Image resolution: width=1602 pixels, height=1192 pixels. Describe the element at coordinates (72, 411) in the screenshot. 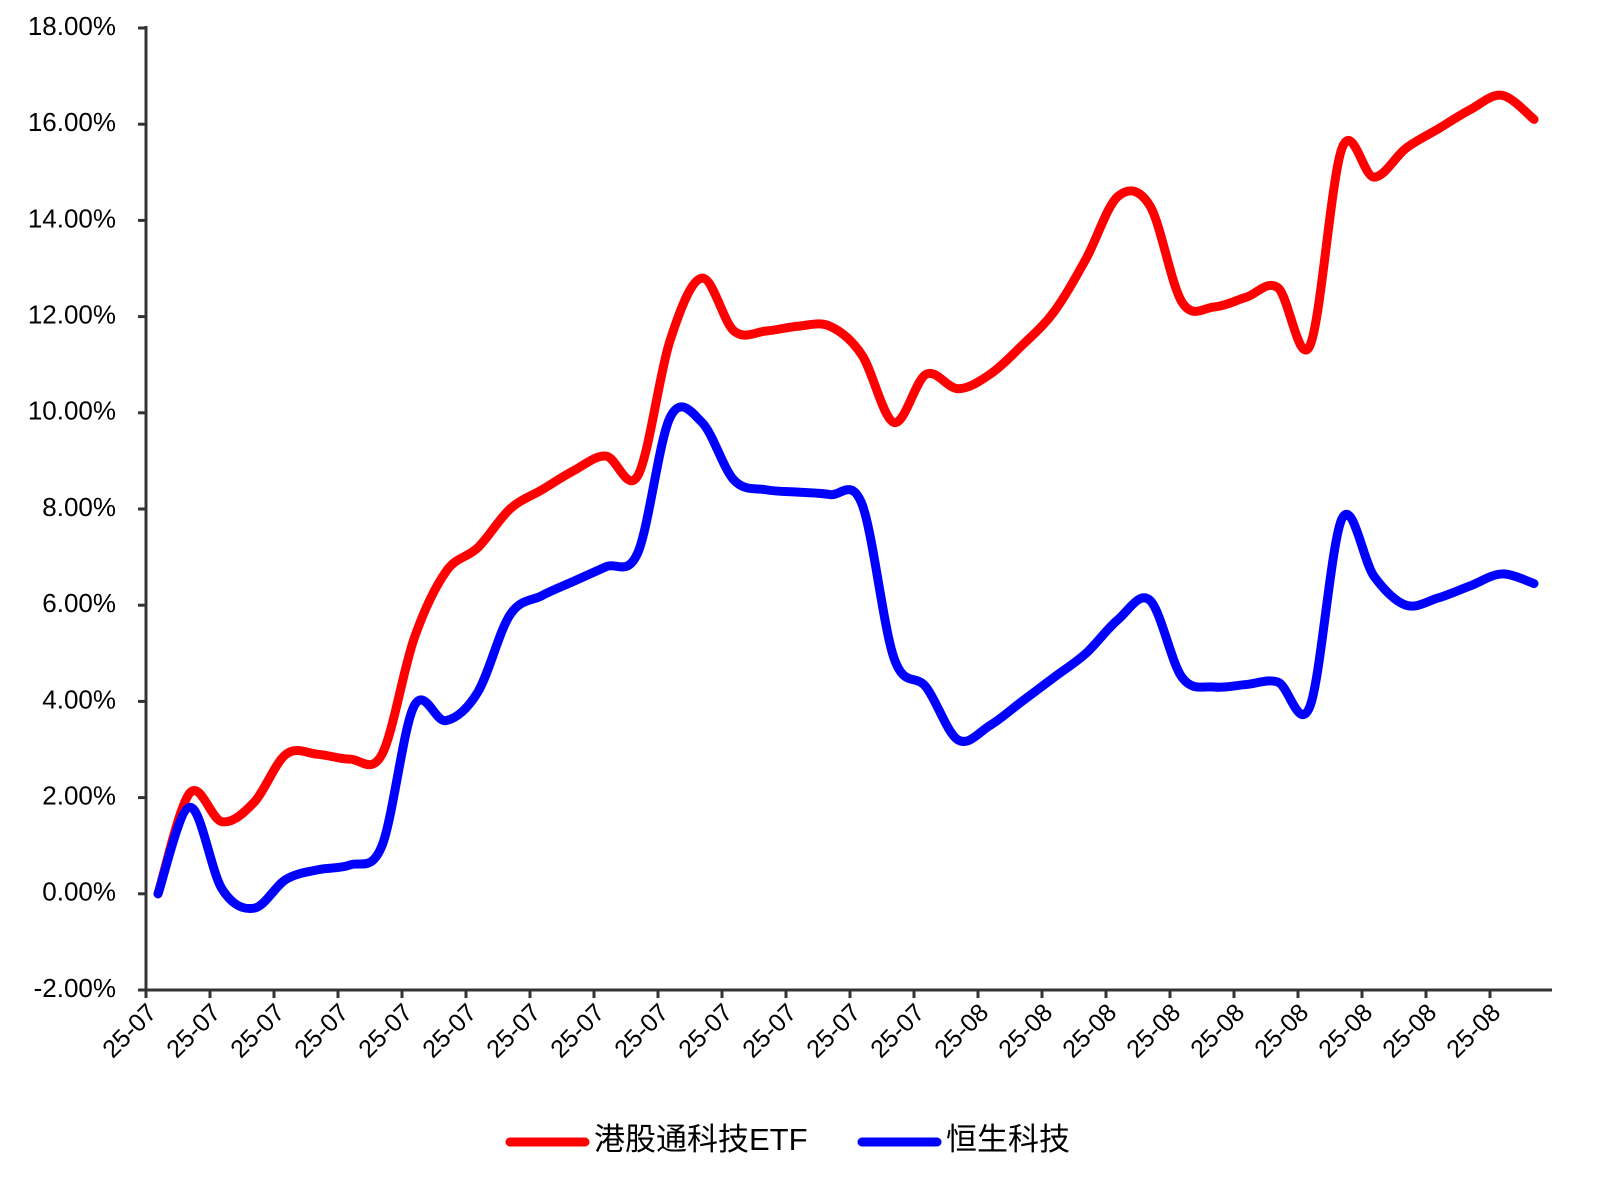

I see `y-tick-label: 10.00%` at that location.